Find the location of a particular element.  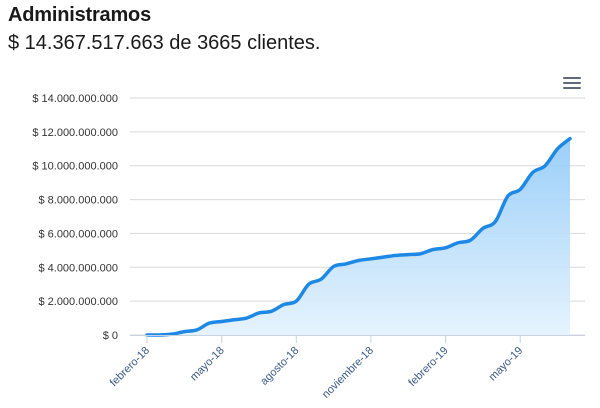

x-tick-label: febrero-18 is located at coordinates (130, 367).